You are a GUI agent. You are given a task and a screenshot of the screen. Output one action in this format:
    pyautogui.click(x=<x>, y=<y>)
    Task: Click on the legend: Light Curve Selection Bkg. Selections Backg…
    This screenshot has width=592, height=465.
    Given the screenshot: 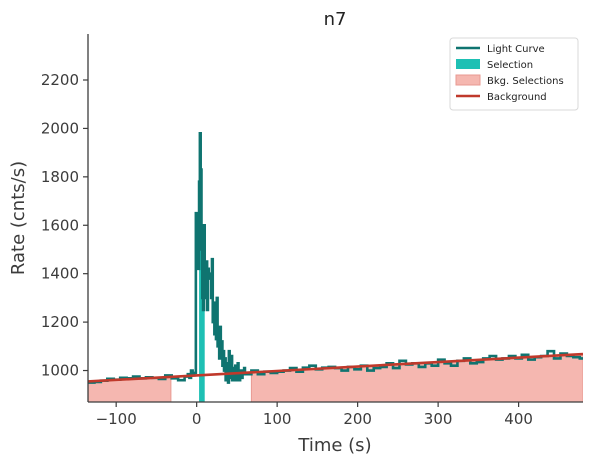 What is the action you would take?
    pyautogui.click(x=514, y=74)
    